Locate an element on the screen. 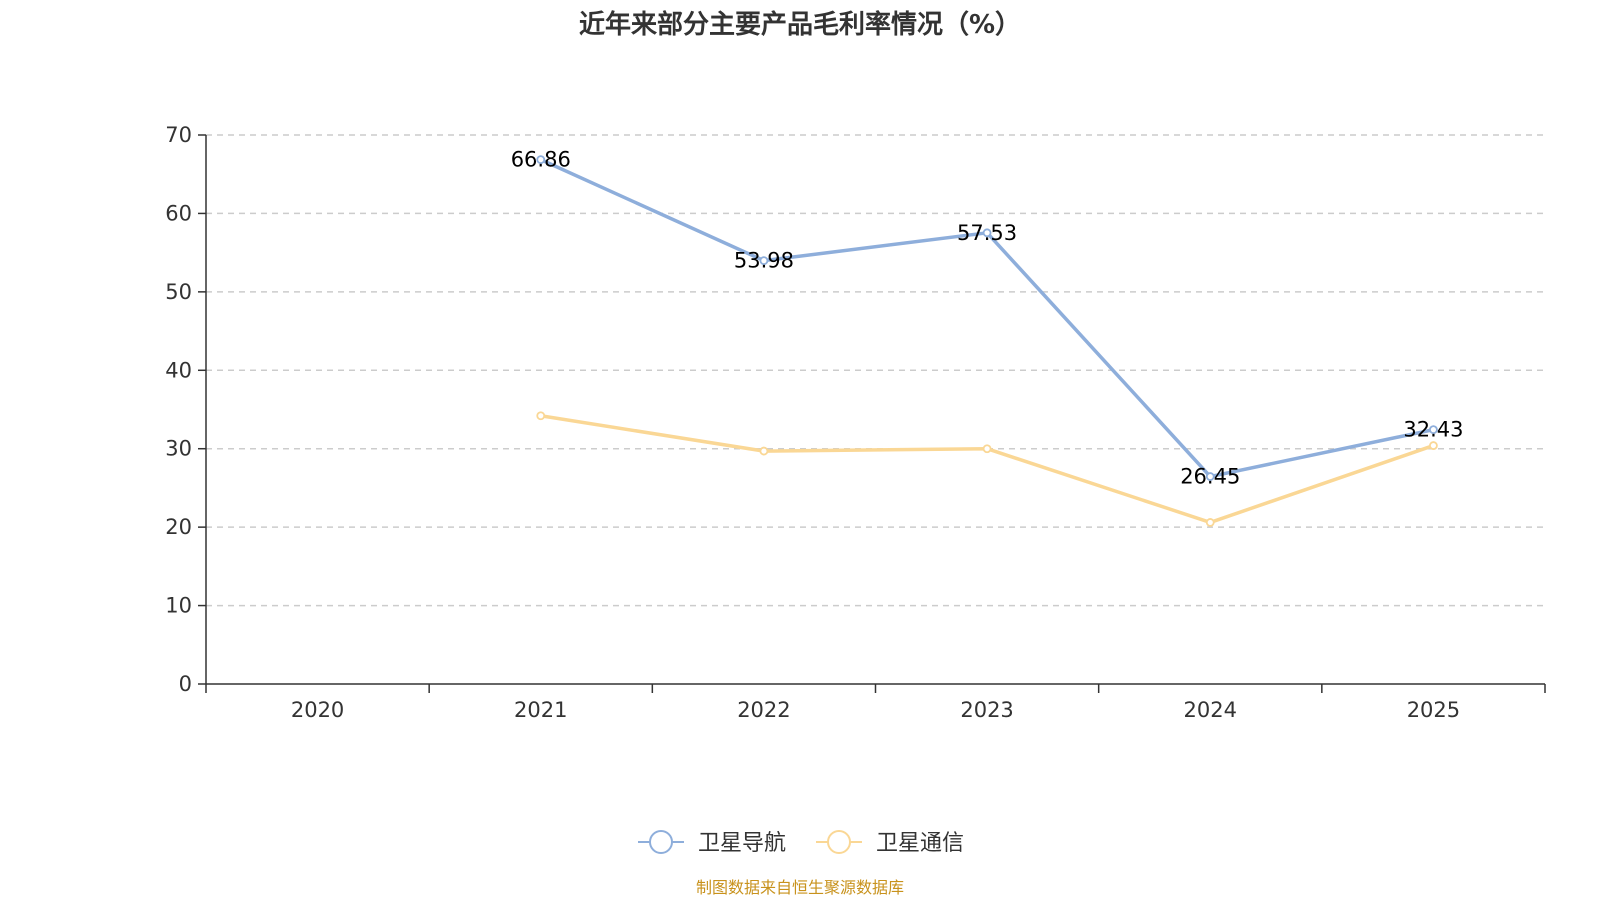  x-tick-label: 2024 is located at coordinates (1210, 710).